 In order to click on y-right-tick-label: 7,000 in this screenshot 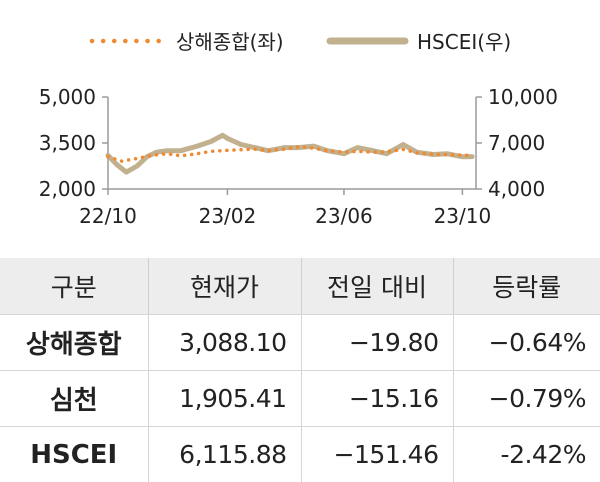, I will do `click(516, 143)`.